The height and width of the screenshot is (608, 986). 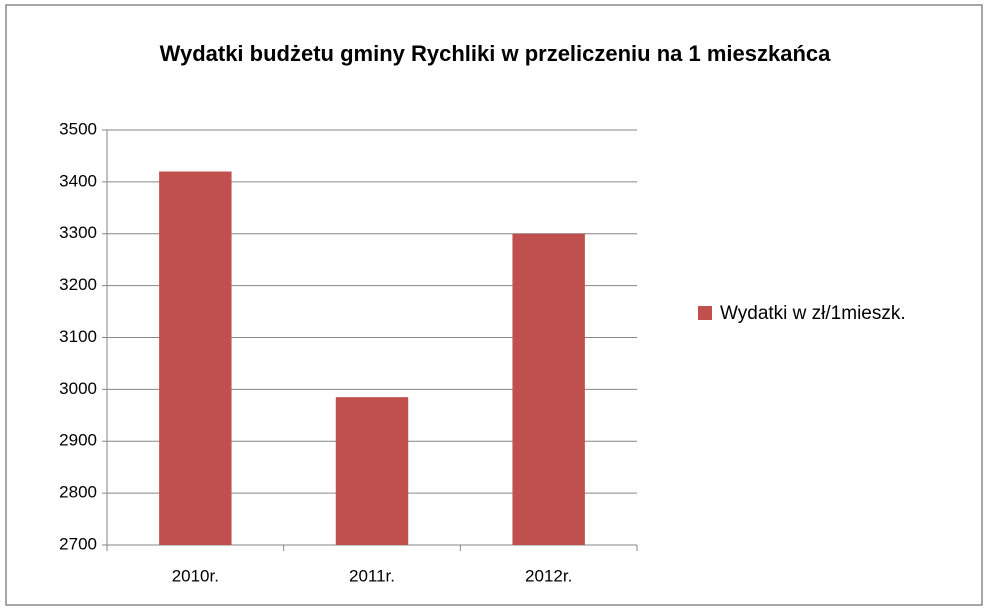 I want to click on x-tick-label: 2010r., so click(x=195, y=575).